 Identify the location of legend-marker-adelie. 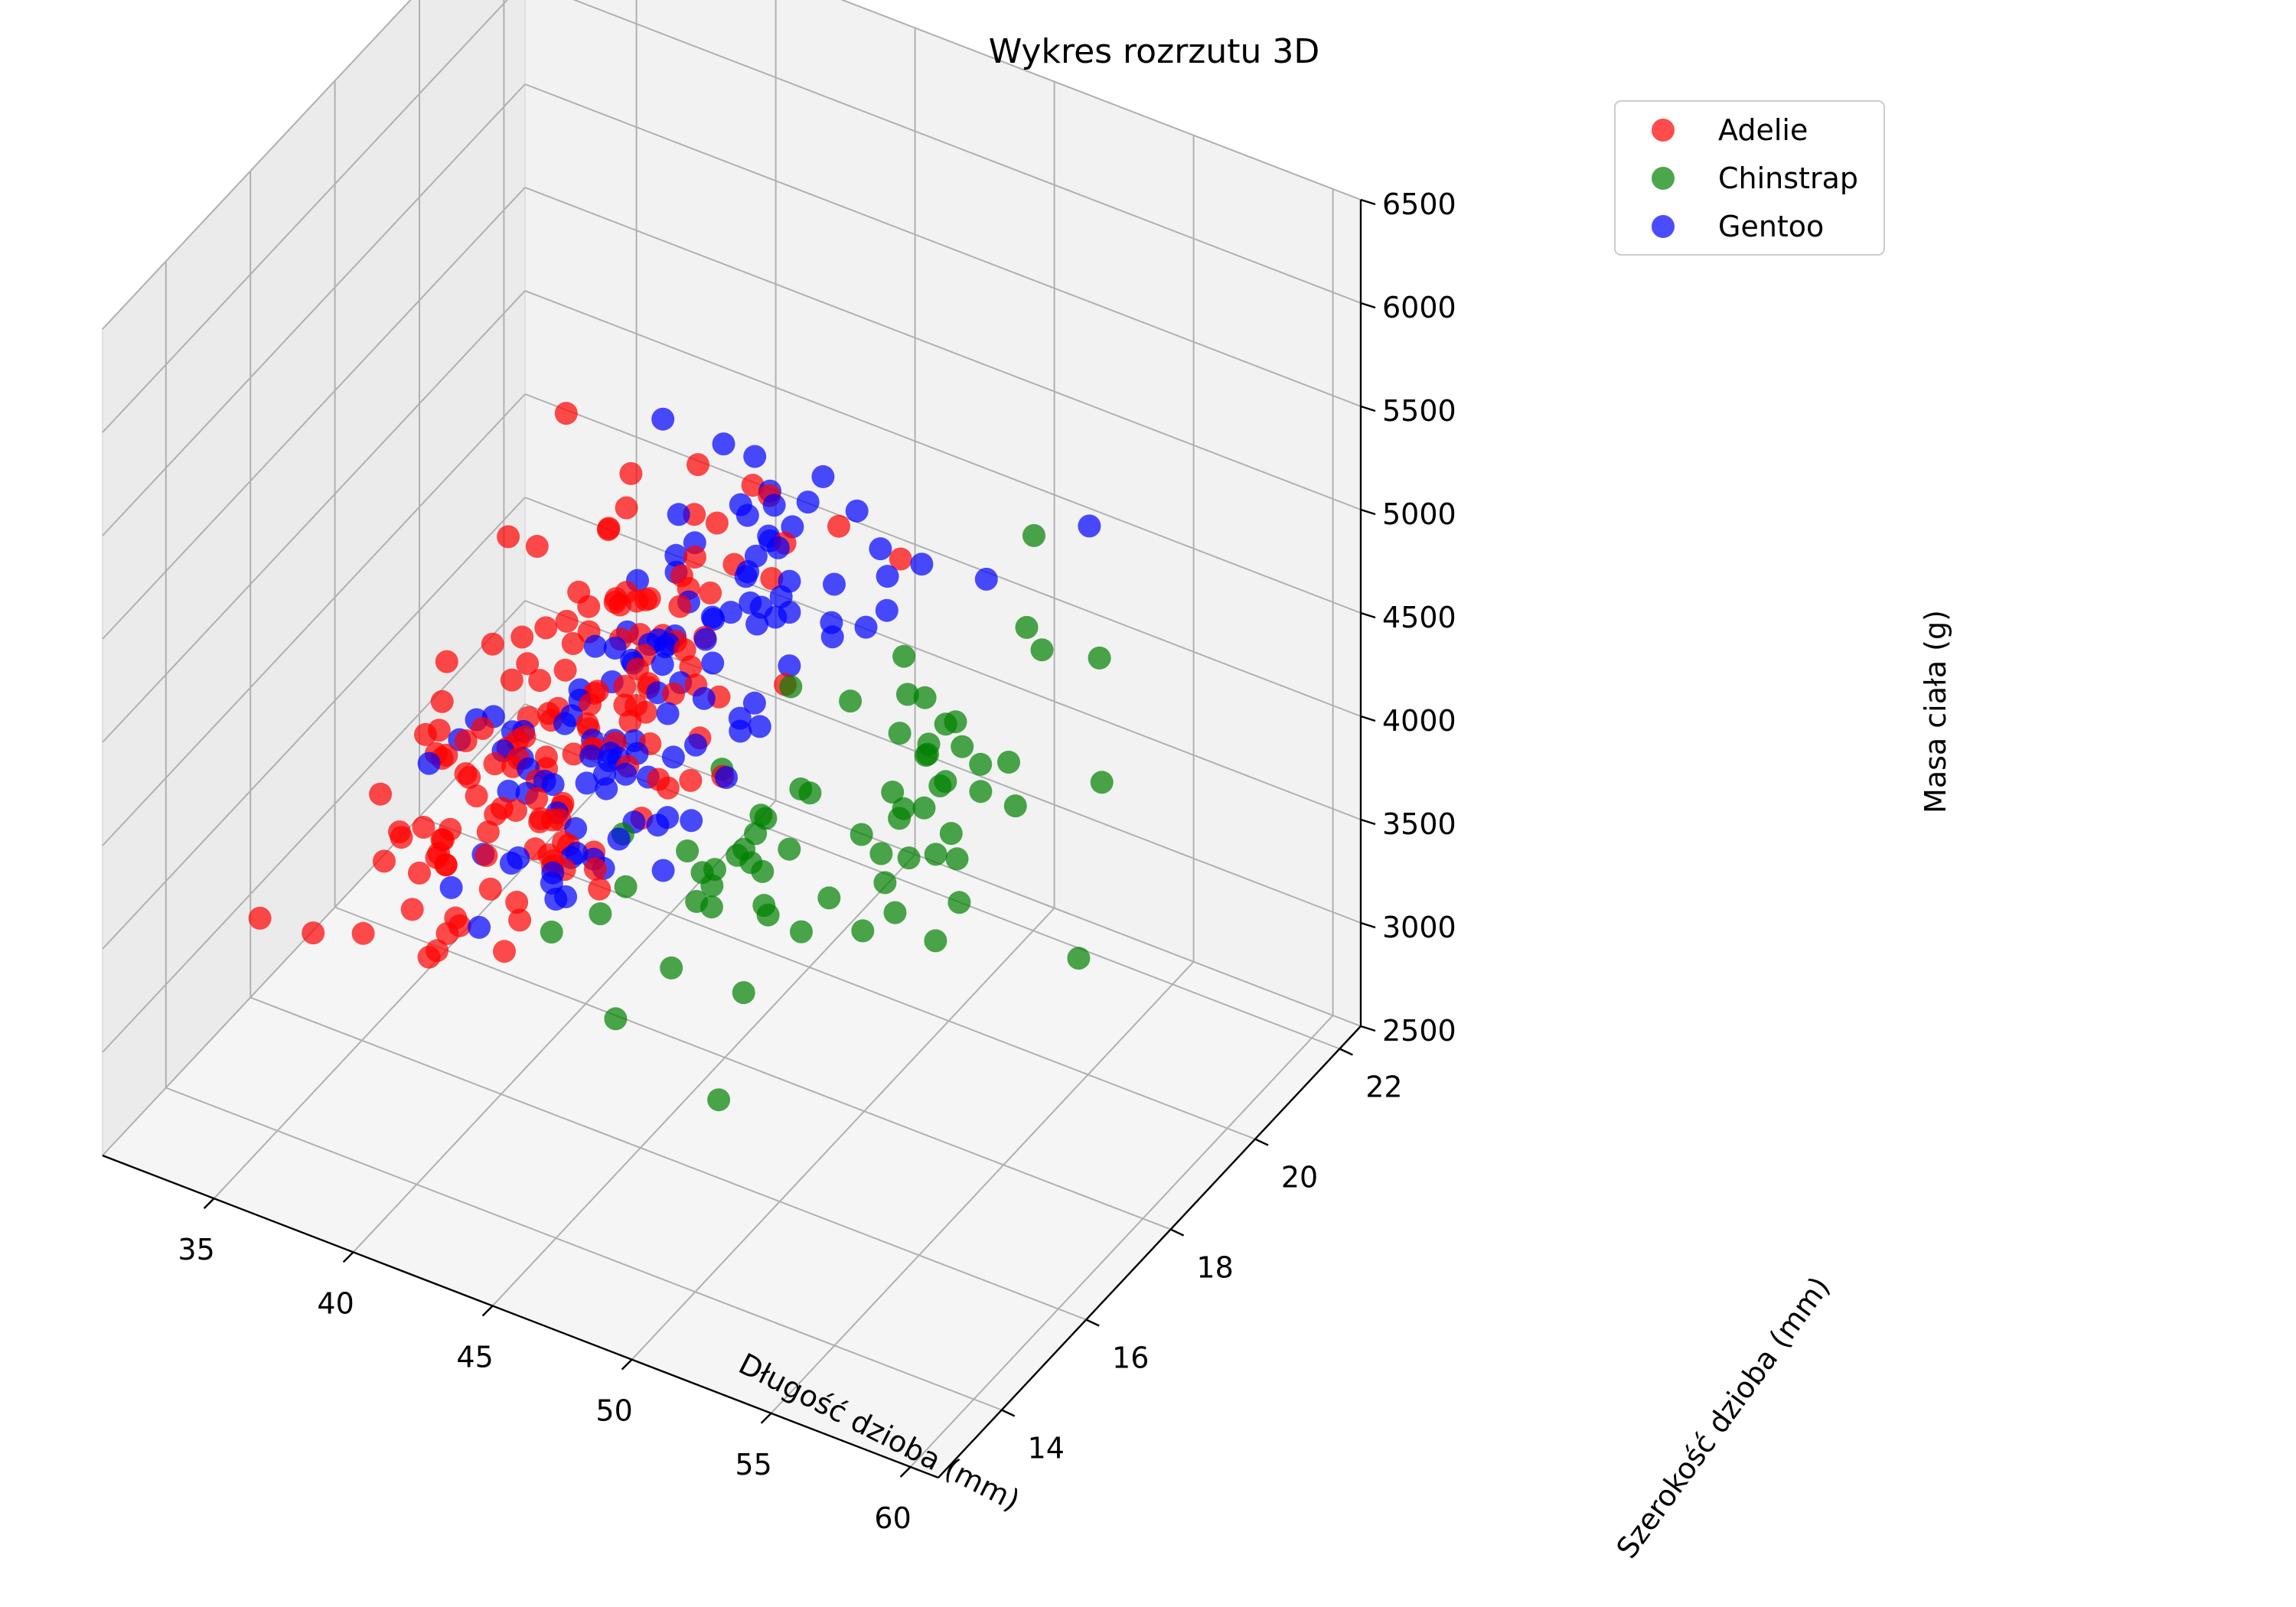
(1663, 130).